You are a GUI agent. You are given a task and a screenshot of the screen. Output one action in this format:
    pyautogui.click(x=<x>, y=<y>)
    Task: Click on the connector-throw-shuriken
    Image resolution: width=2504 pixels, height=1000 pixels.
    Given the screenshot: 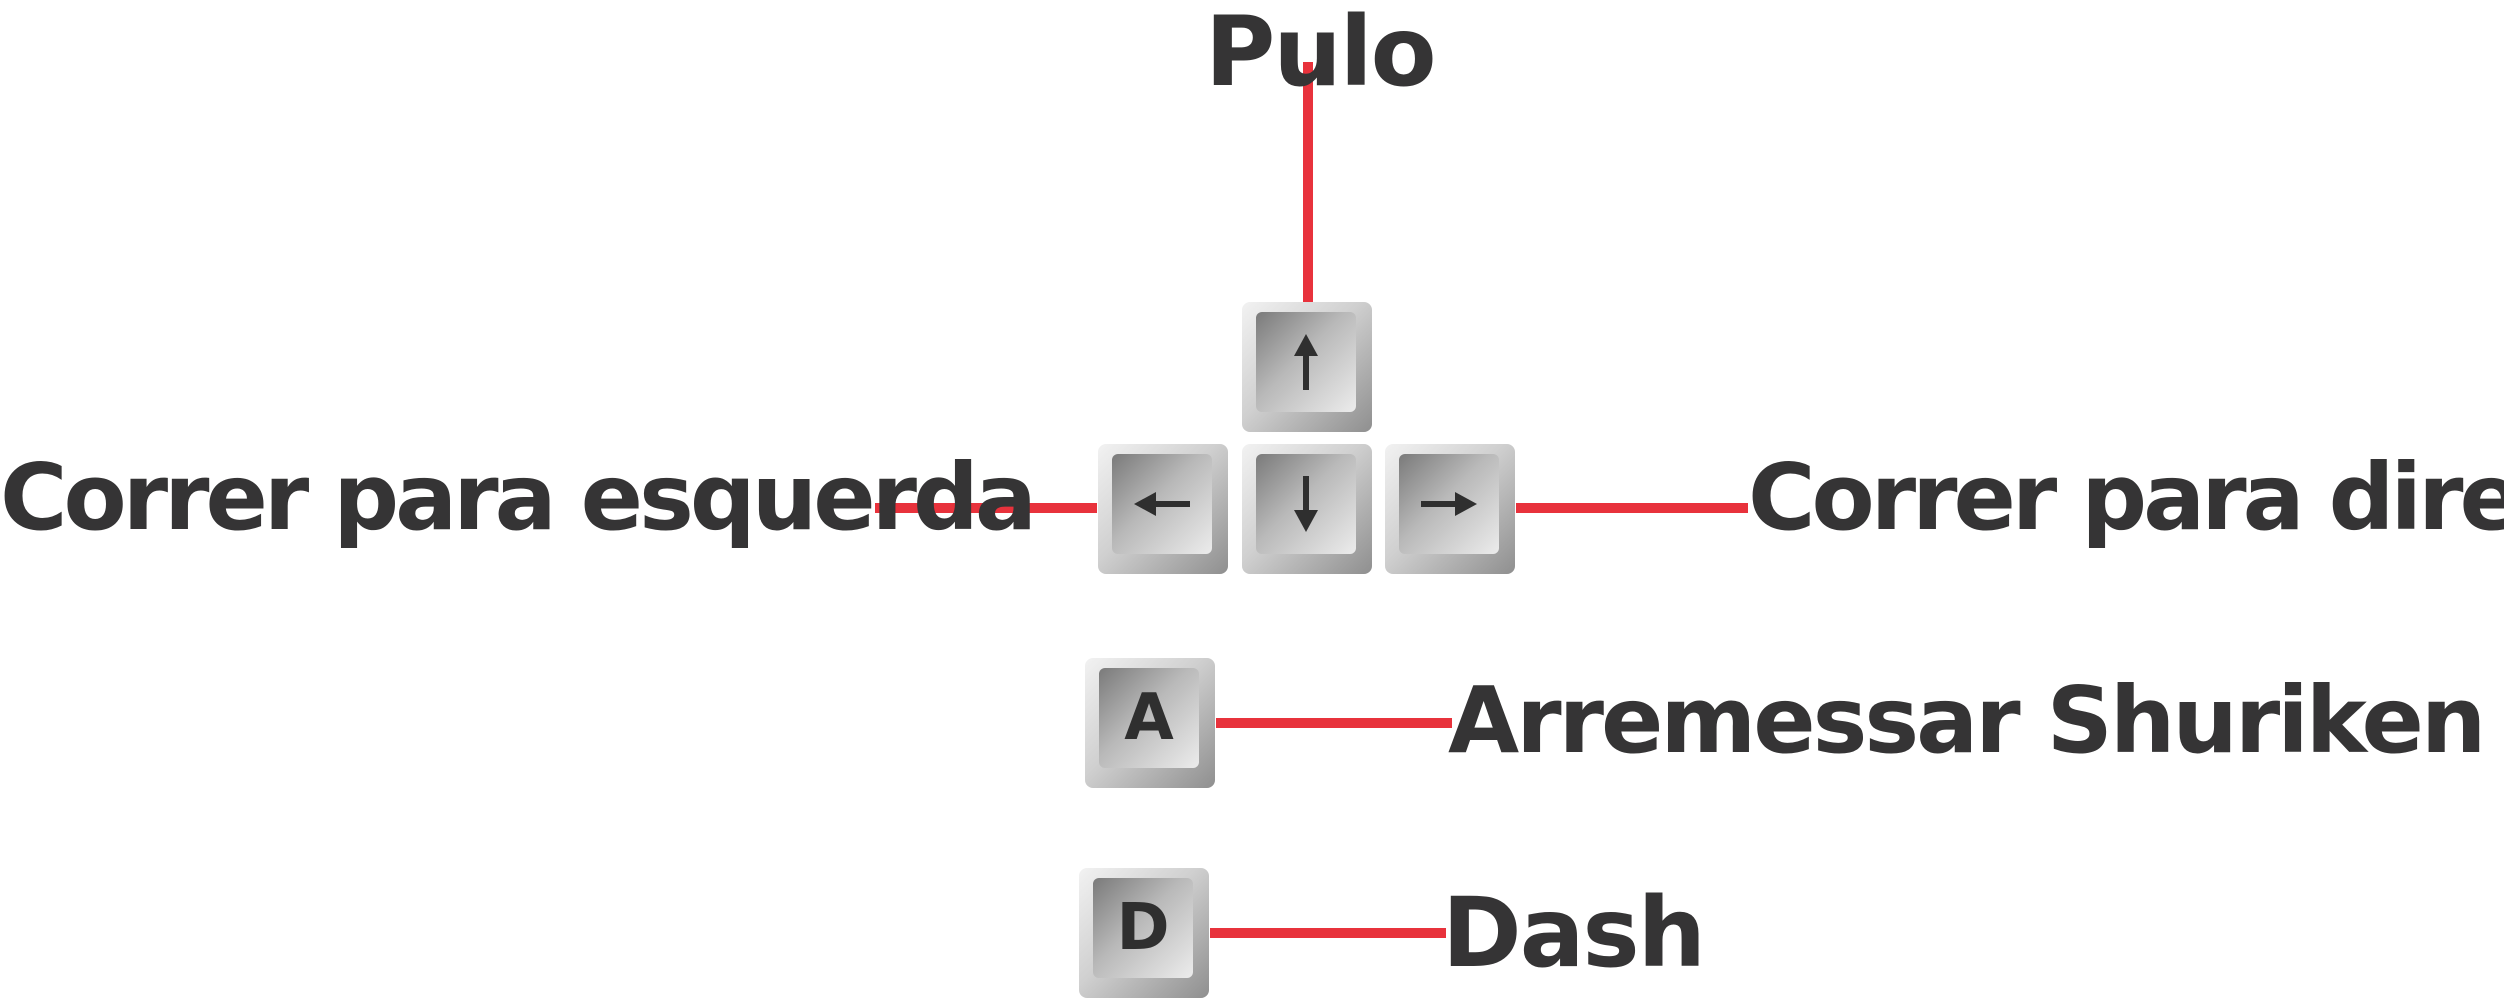 What is the action you would take?
    pyautogui.click(x=1334, y=723)
    